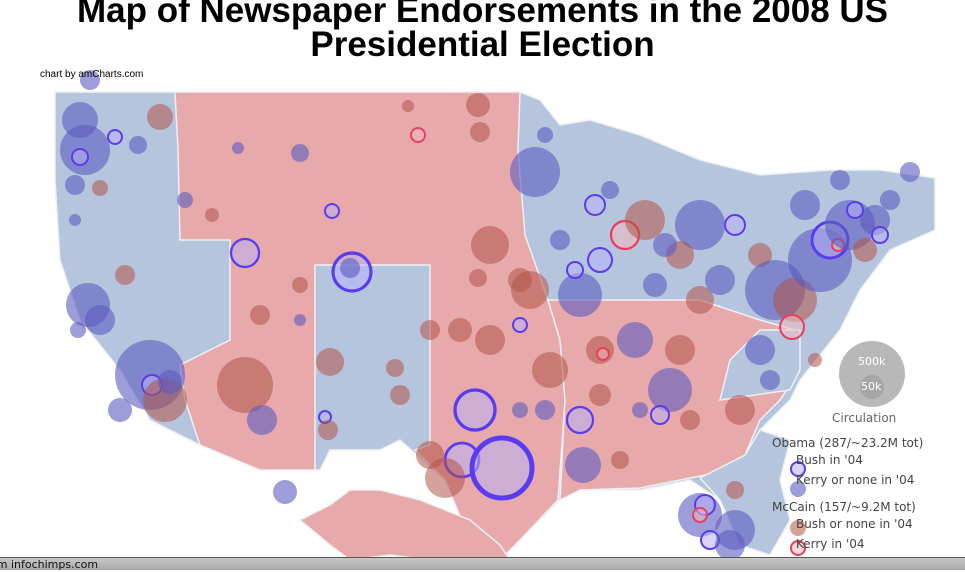  I want to click on size-legend-small: 50k, so click(871, 386).